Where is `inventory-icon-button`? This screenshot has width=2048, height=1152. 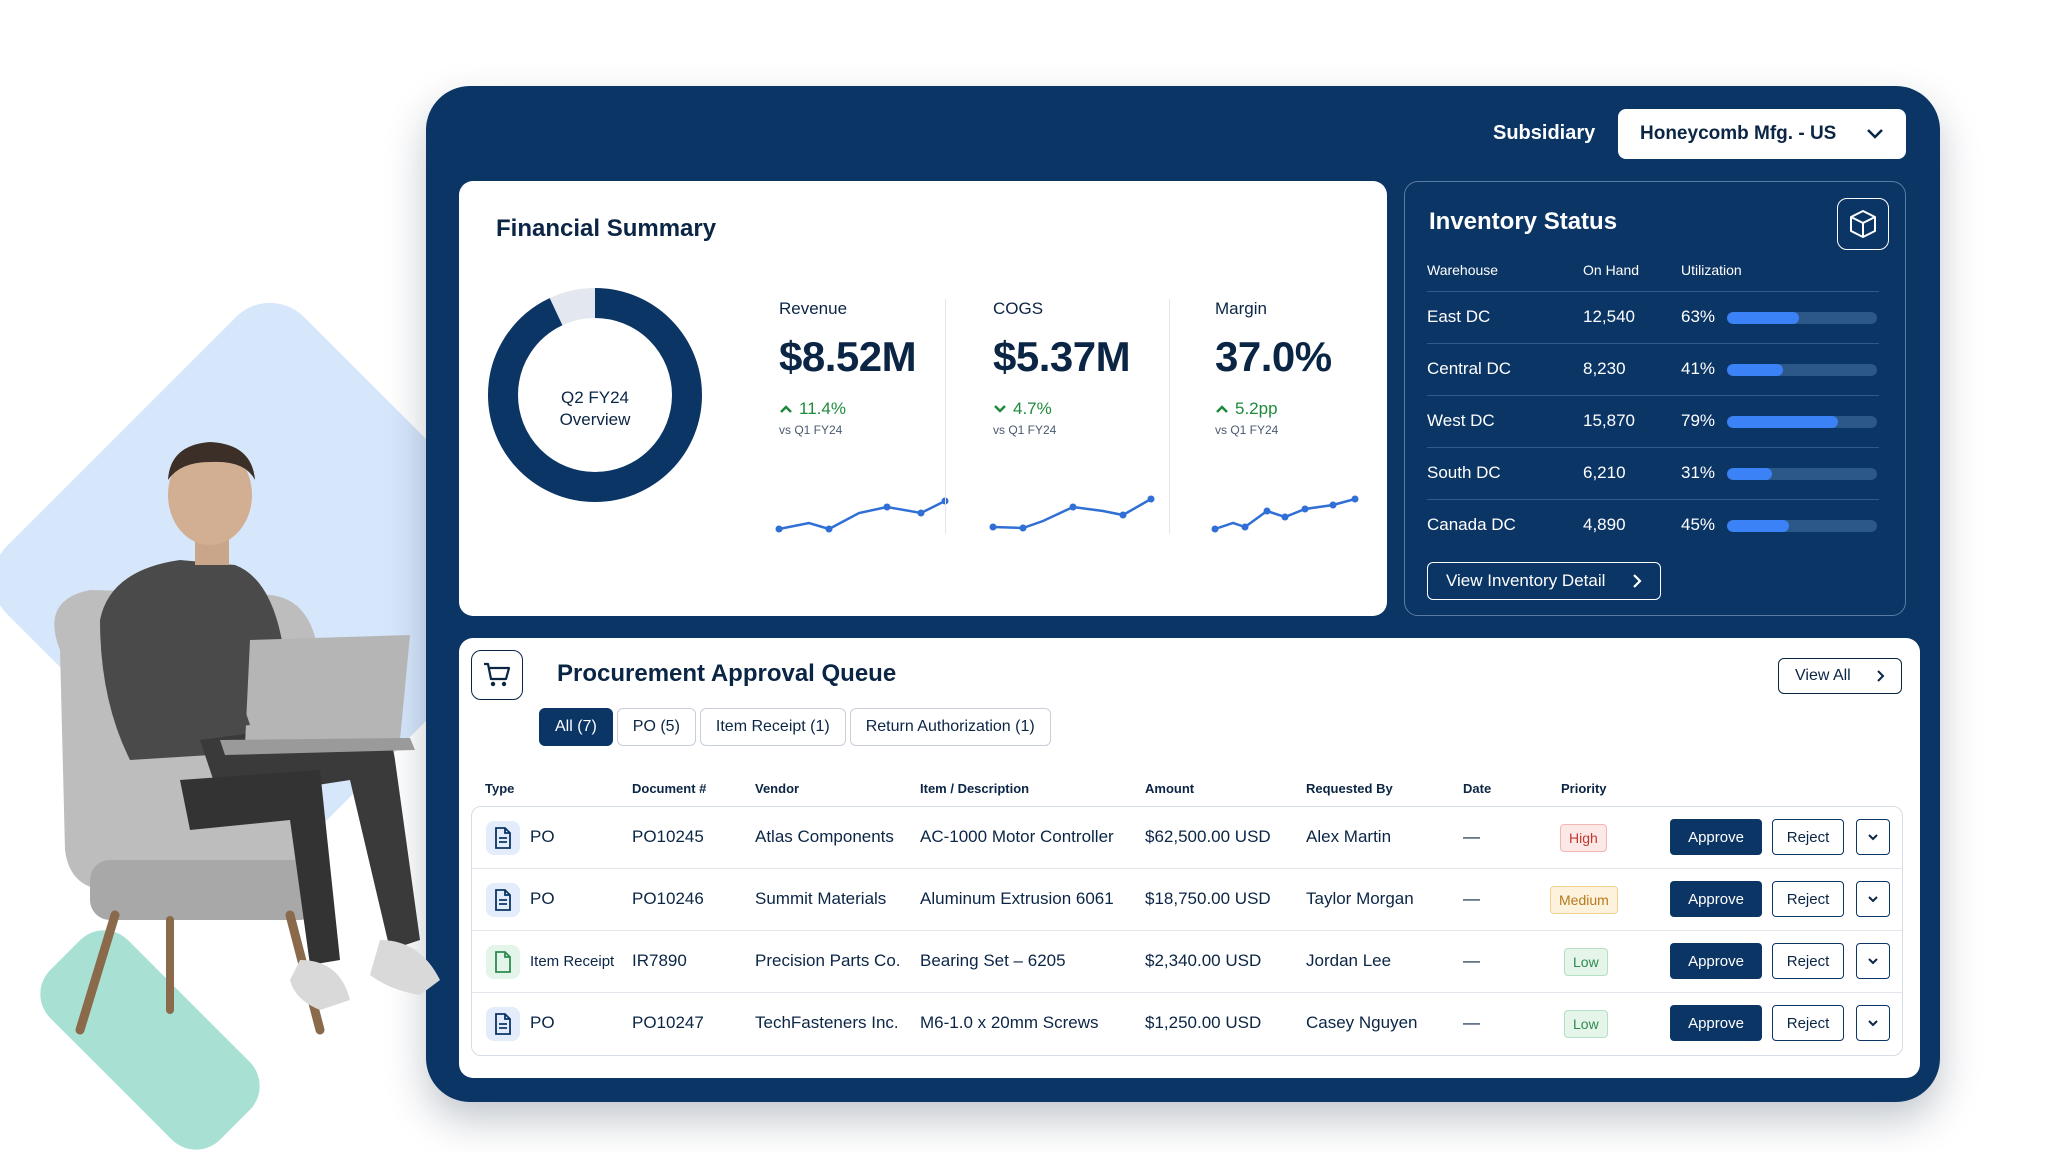
inventory-icon-button is located at coordinates (1863, 224).